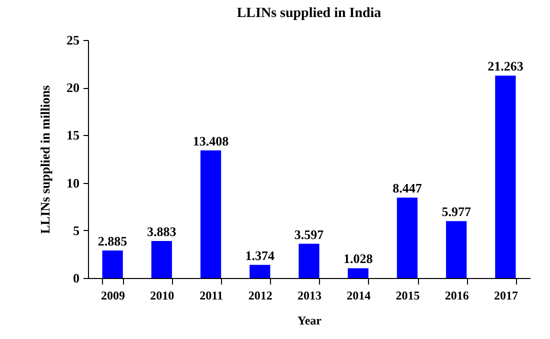 Image resolution: width=550 pixels, height=339 pixels. I want to click on x-tick-label: 2009, so click(113, 295).